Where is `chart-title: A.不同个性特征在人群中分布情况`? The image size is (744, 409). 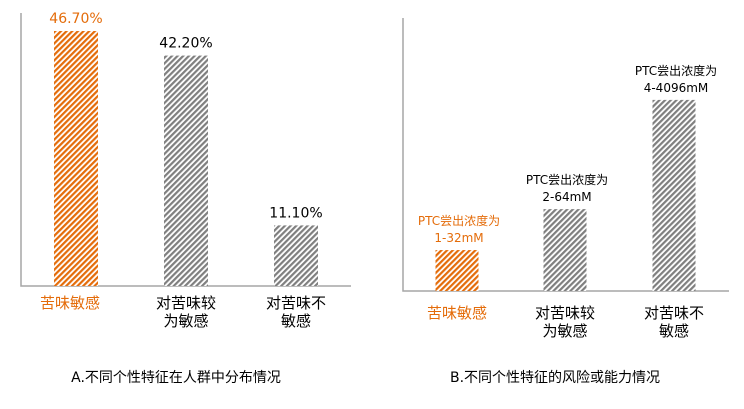
chart-title: A.不同个性特征在人群中分布情况 is located at coordinates (176, 378).